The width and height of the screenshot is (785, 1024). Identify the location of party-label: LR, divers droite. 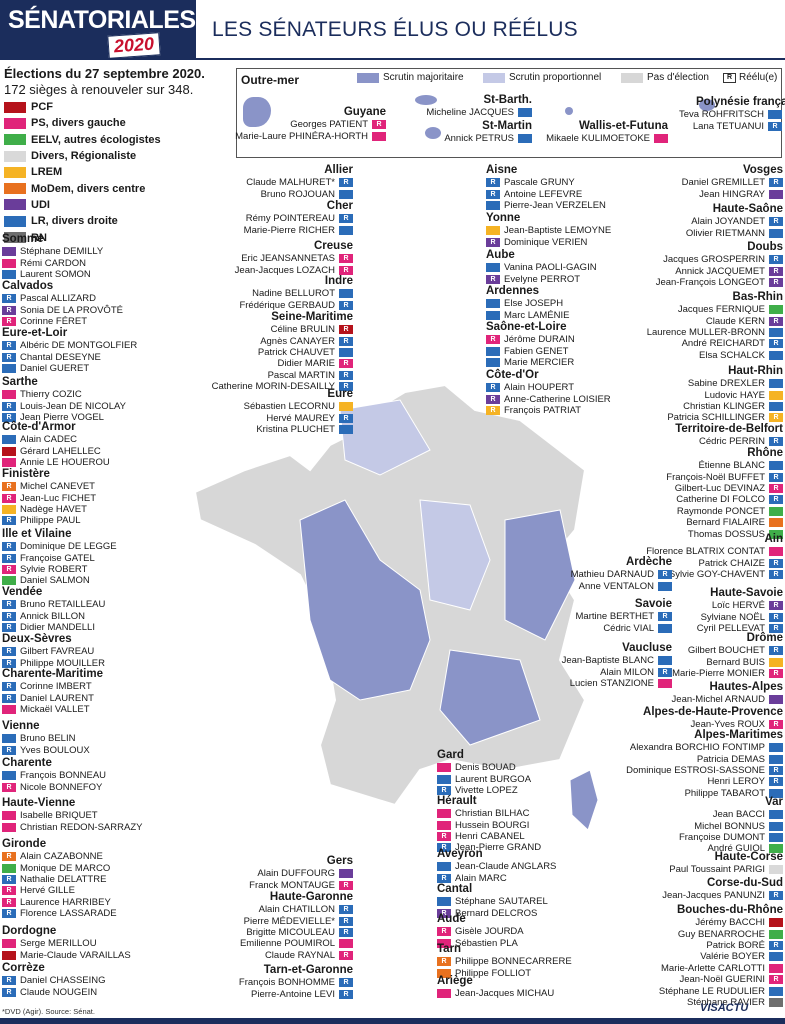
(74, 221).